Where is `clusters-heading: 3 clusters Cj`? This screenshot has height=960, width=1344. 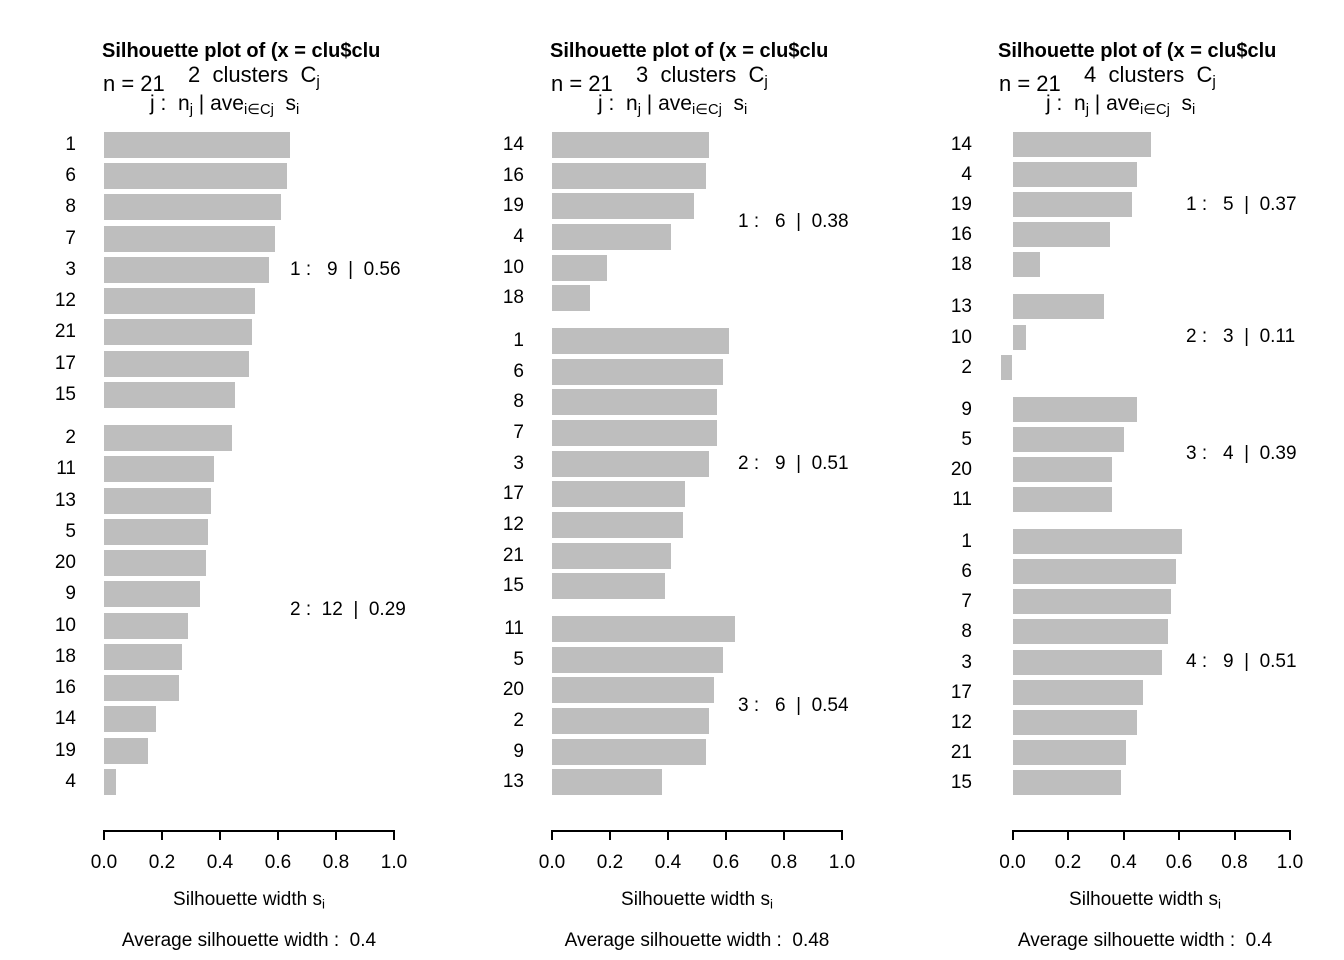
clusters-heading: 3 clusters Cj is located at coordinates (702, 76).